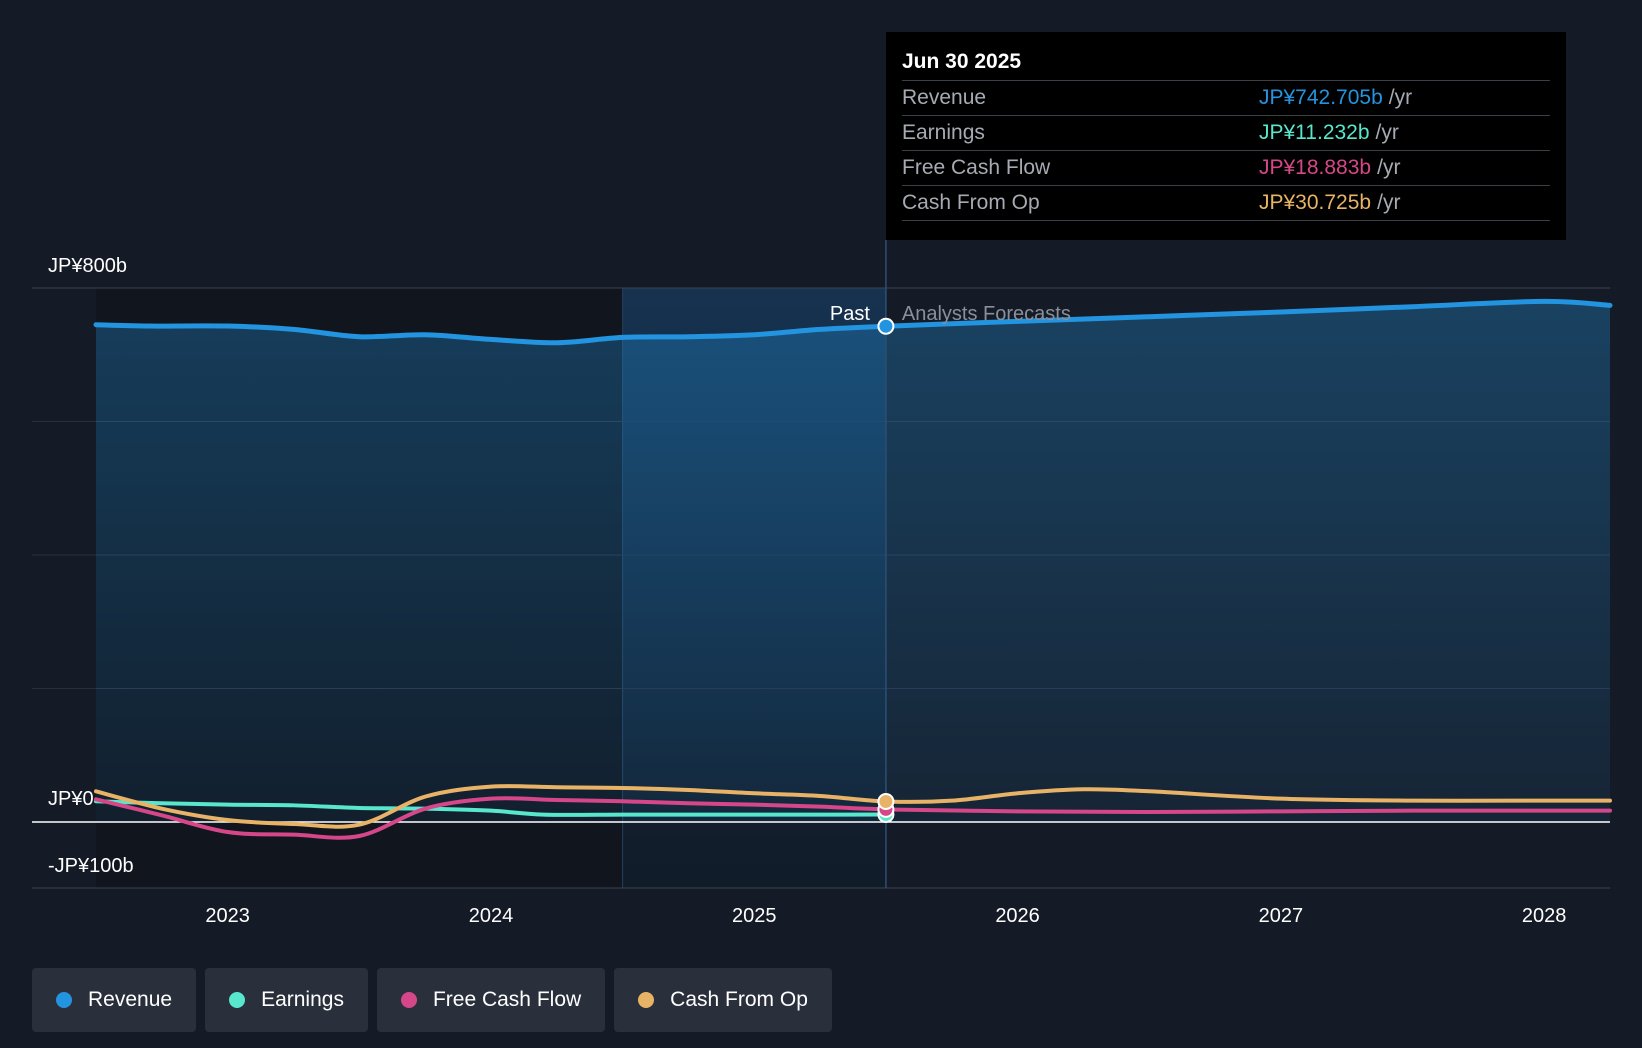  I want to click on tooltip-series-name: Cash From Op, so click(971, 202).